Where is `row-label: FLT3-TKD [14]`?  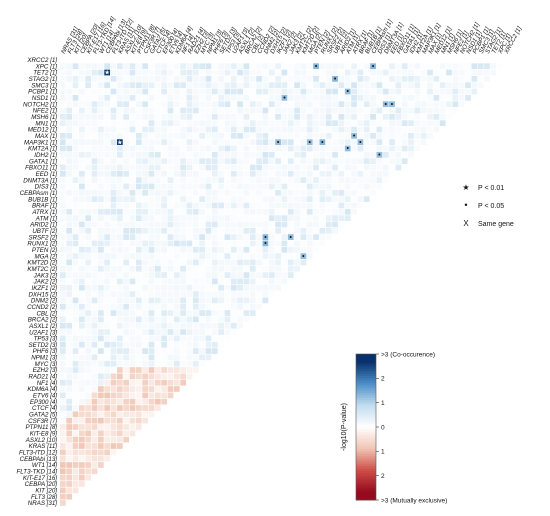 row-label: FLT3-TKD [14] is located at coordinates (37, 472).